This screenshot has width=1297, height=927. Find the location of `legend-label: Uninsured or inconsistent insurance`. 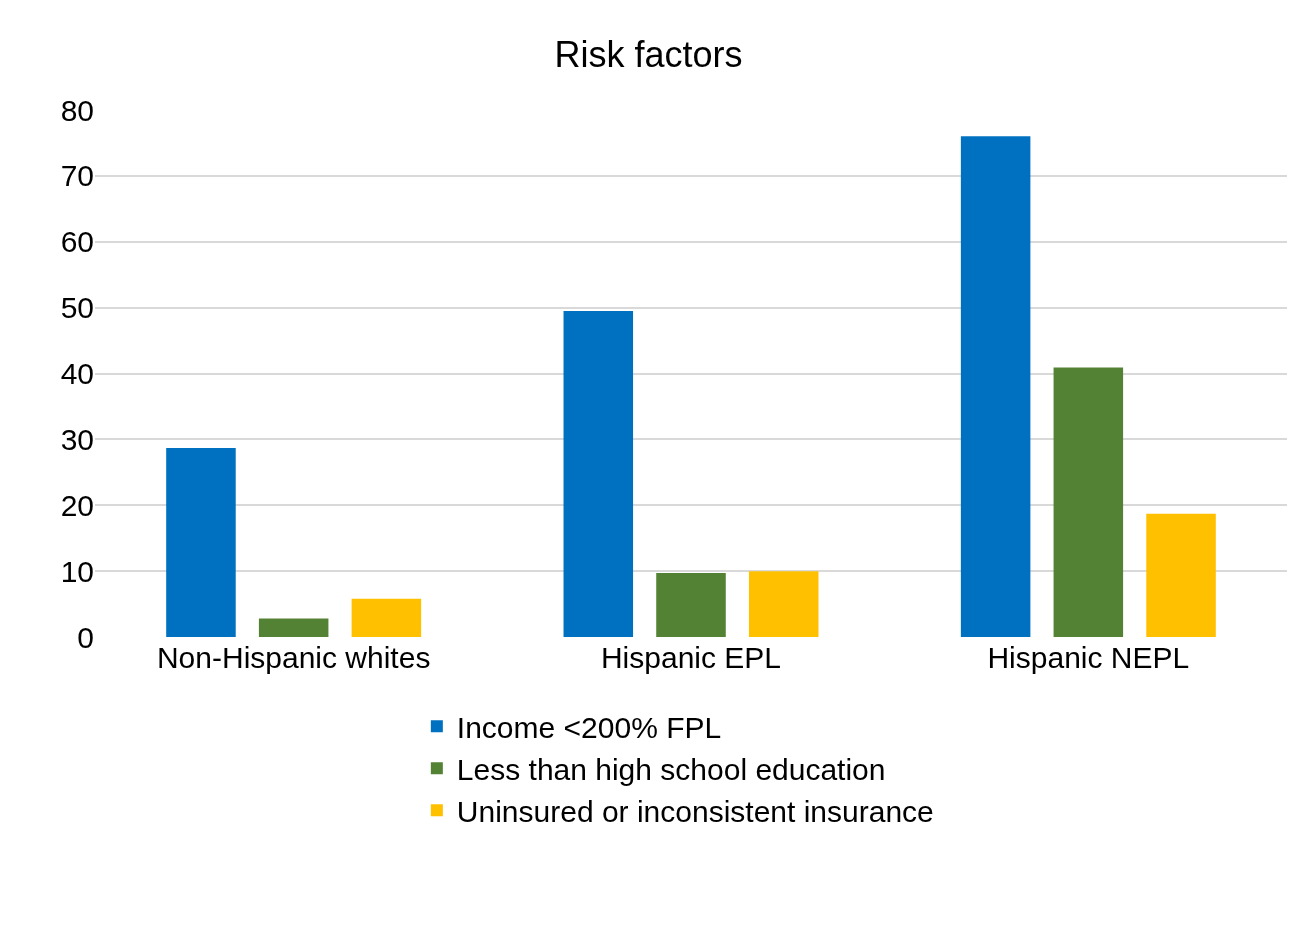

legend-label: Uninsured or inconsistent insurance is located at coordinates (695, 811).